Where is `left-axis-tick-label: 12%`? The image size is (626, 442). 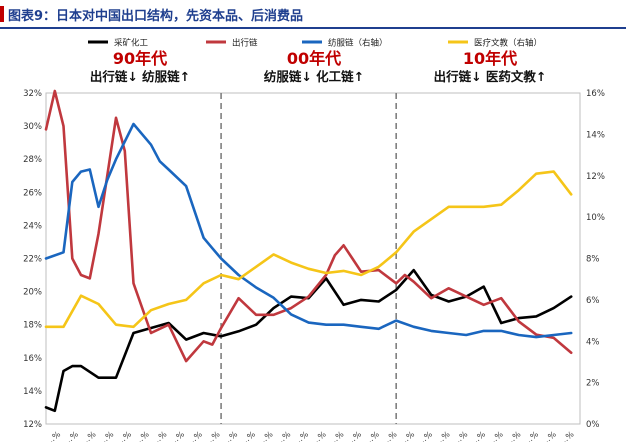 left-axis-tick-label: 12% is located at coordinates (32, 425).